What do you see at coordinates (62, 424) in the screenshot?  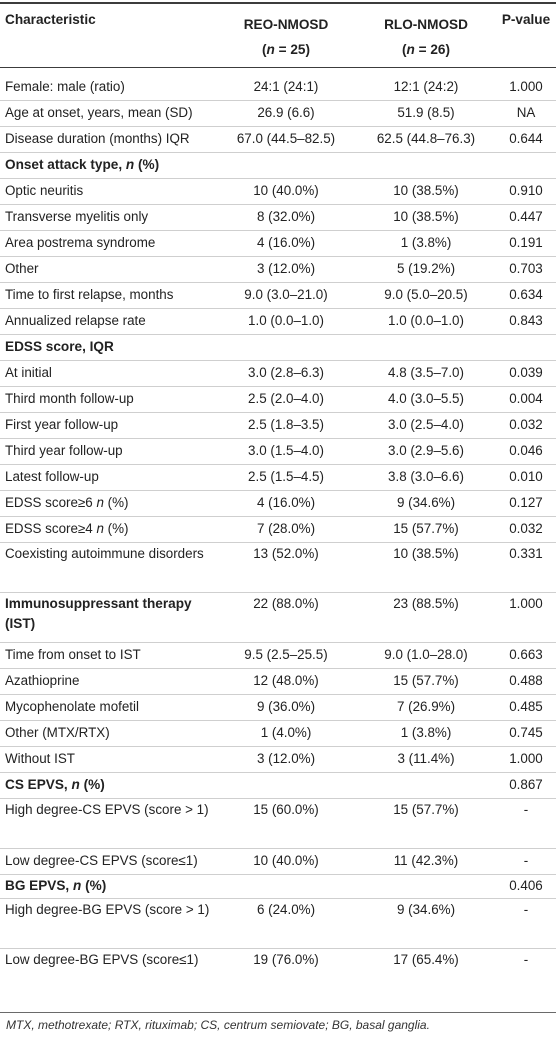 I see `row-label: First year follow-up` at bounding box center [62, 424].